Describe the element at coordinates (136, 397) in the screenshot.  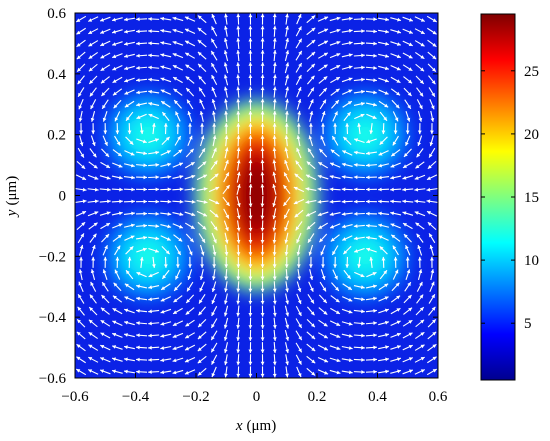
I see `x-tick-label: −0.4` at that location.